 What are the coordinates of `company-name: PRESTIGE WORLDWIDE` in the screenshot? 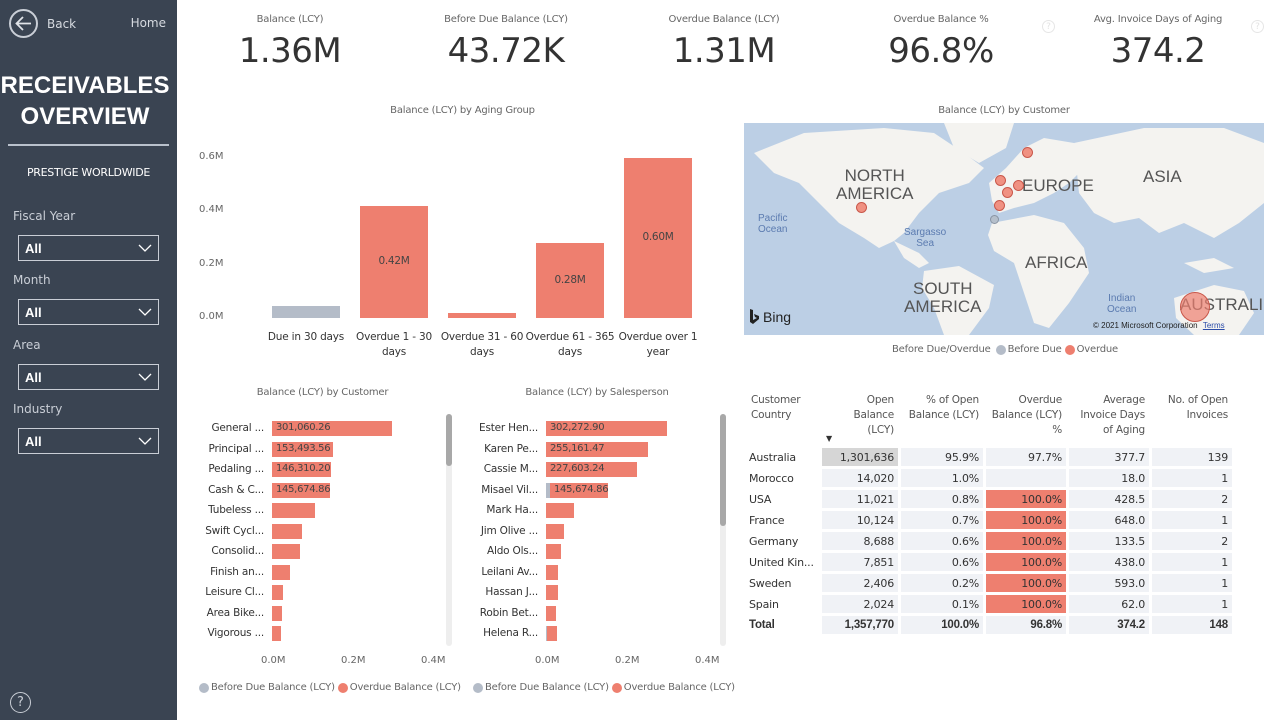 It's located at (88, 172).